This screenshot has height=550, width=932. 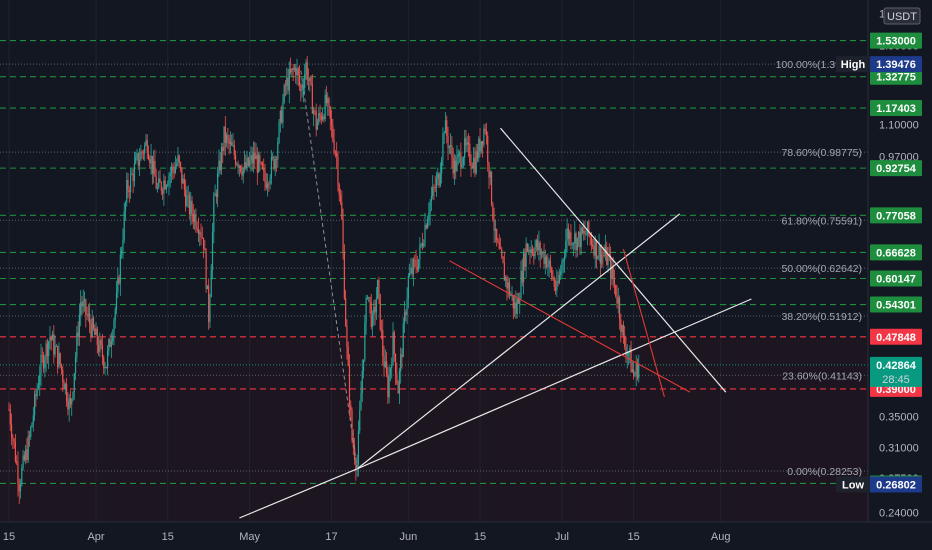 What do you see at coordinates (562, 537) in the screenshot?
I see `time-tick-label: Jul` at bounding box center [562, 537].